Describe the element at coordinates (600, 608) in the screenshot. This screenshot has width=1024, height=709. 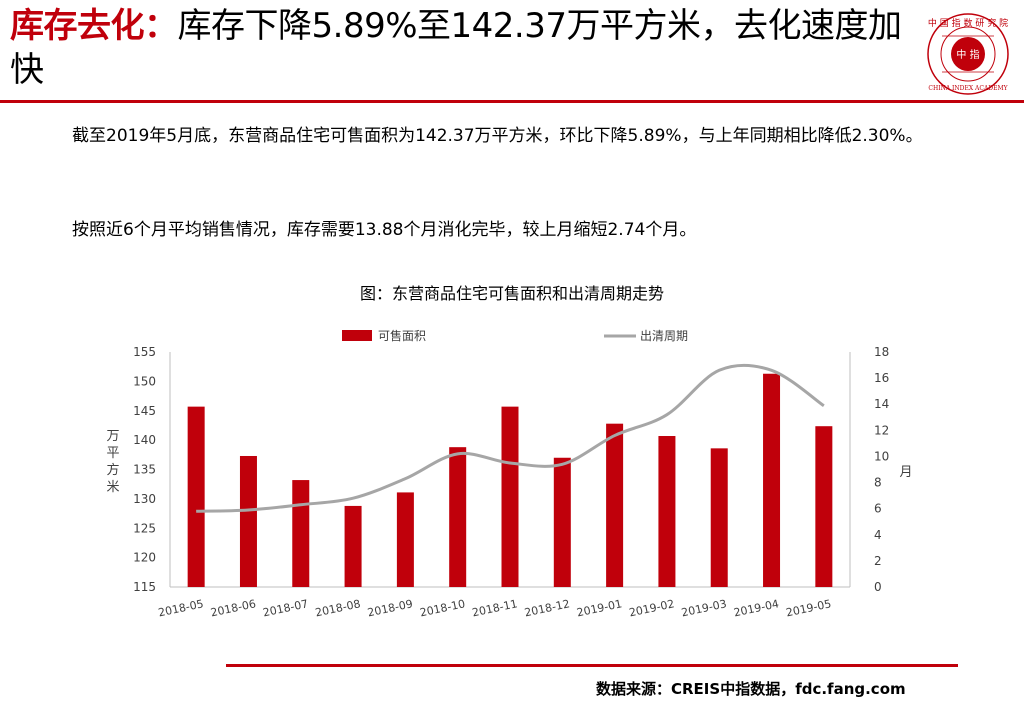
I see `x-tick-label: 2019-01` at that location.